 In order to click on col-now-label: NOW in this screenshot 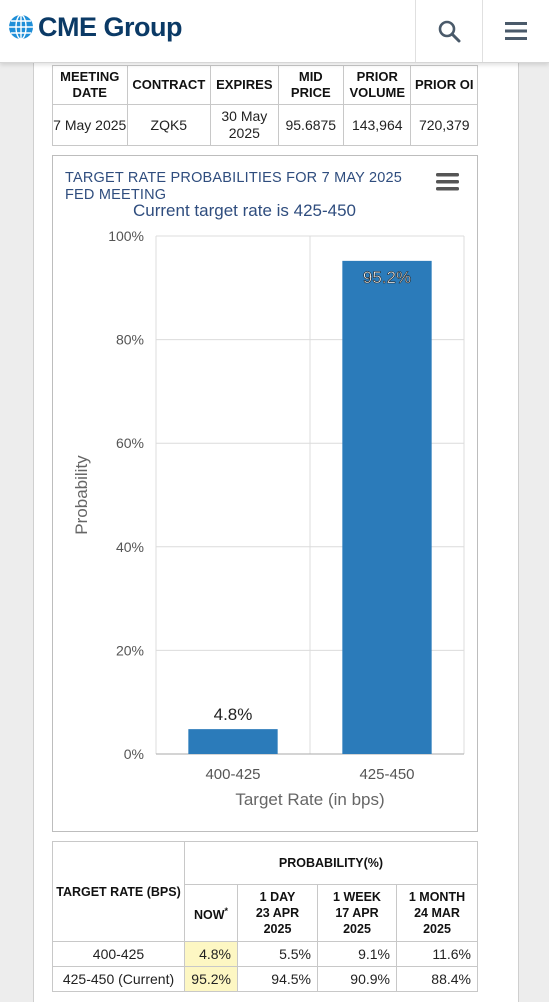, I will do `click(209, 915)`.